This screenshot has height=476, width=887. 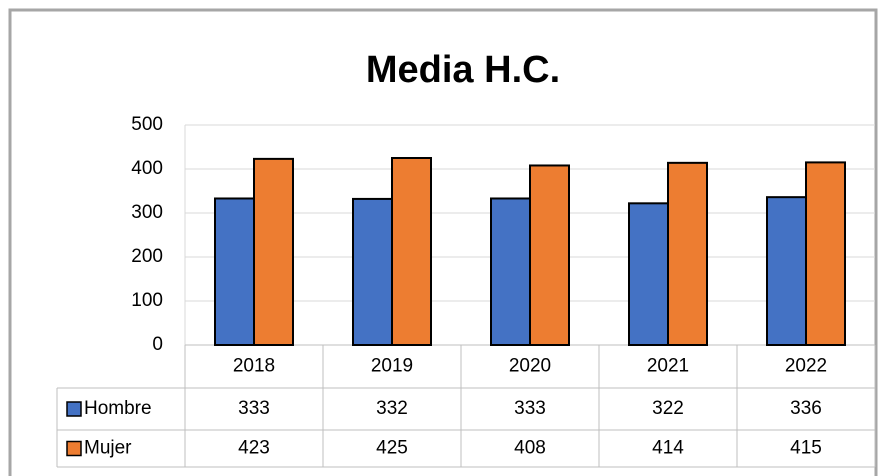 What do you see at coordinates (668, 366) in the screenshot?
I see `x-tick-label: 2021` at bounding box center [668, 366].